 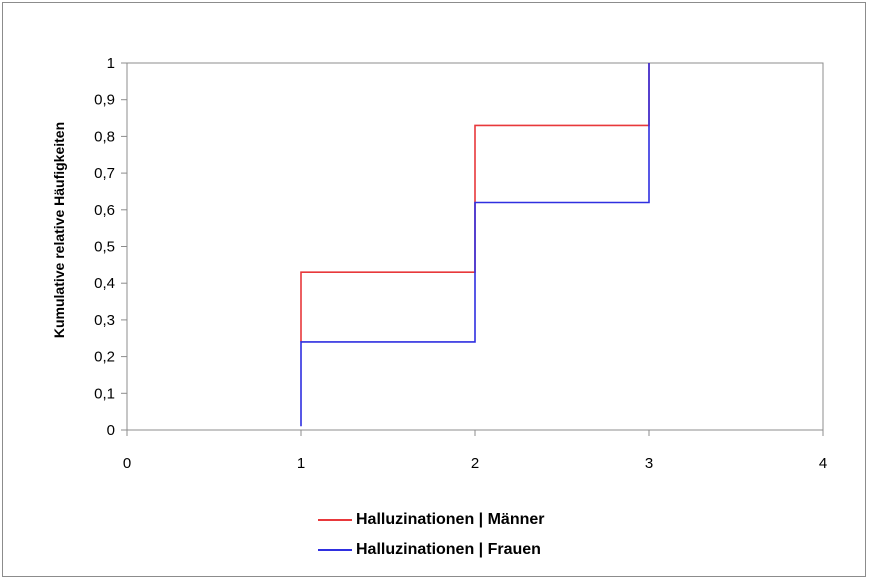 What do you see at coordinates (448, 549) in the screenshot?
I see `legend-label-frauen: Halluzinationen | Frauen` at bounding box center [448, 549].